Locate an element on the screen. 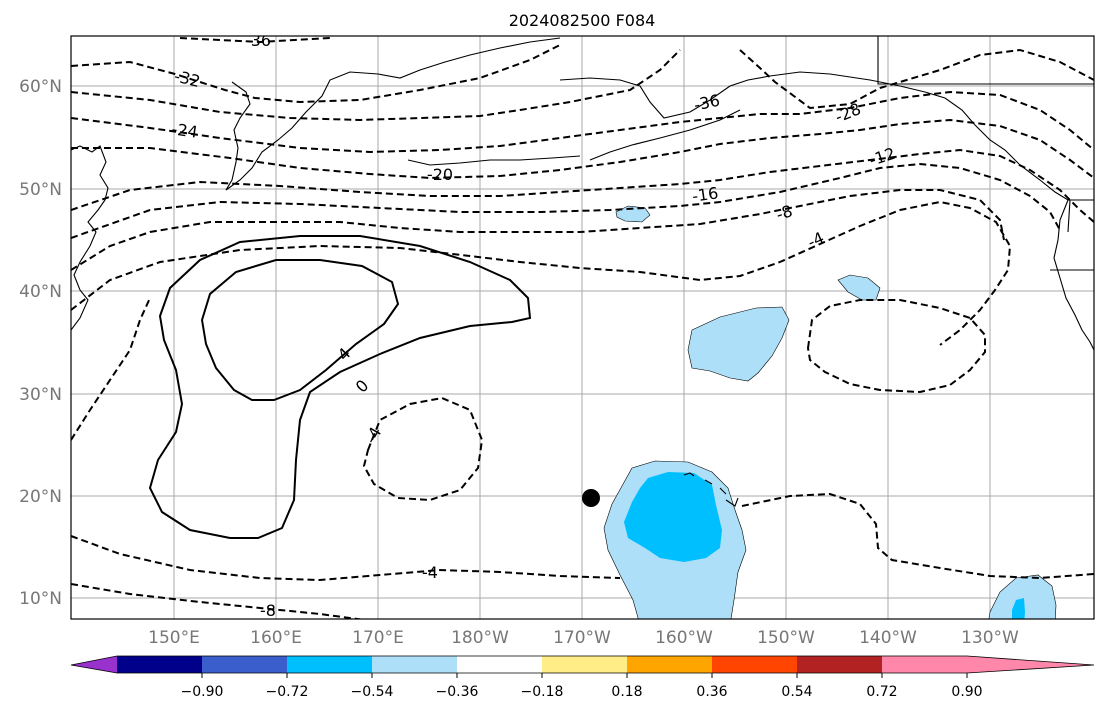 This screenshot has height=712, width=1105. lat-label: 40°N is located at coordinates (40, 292).